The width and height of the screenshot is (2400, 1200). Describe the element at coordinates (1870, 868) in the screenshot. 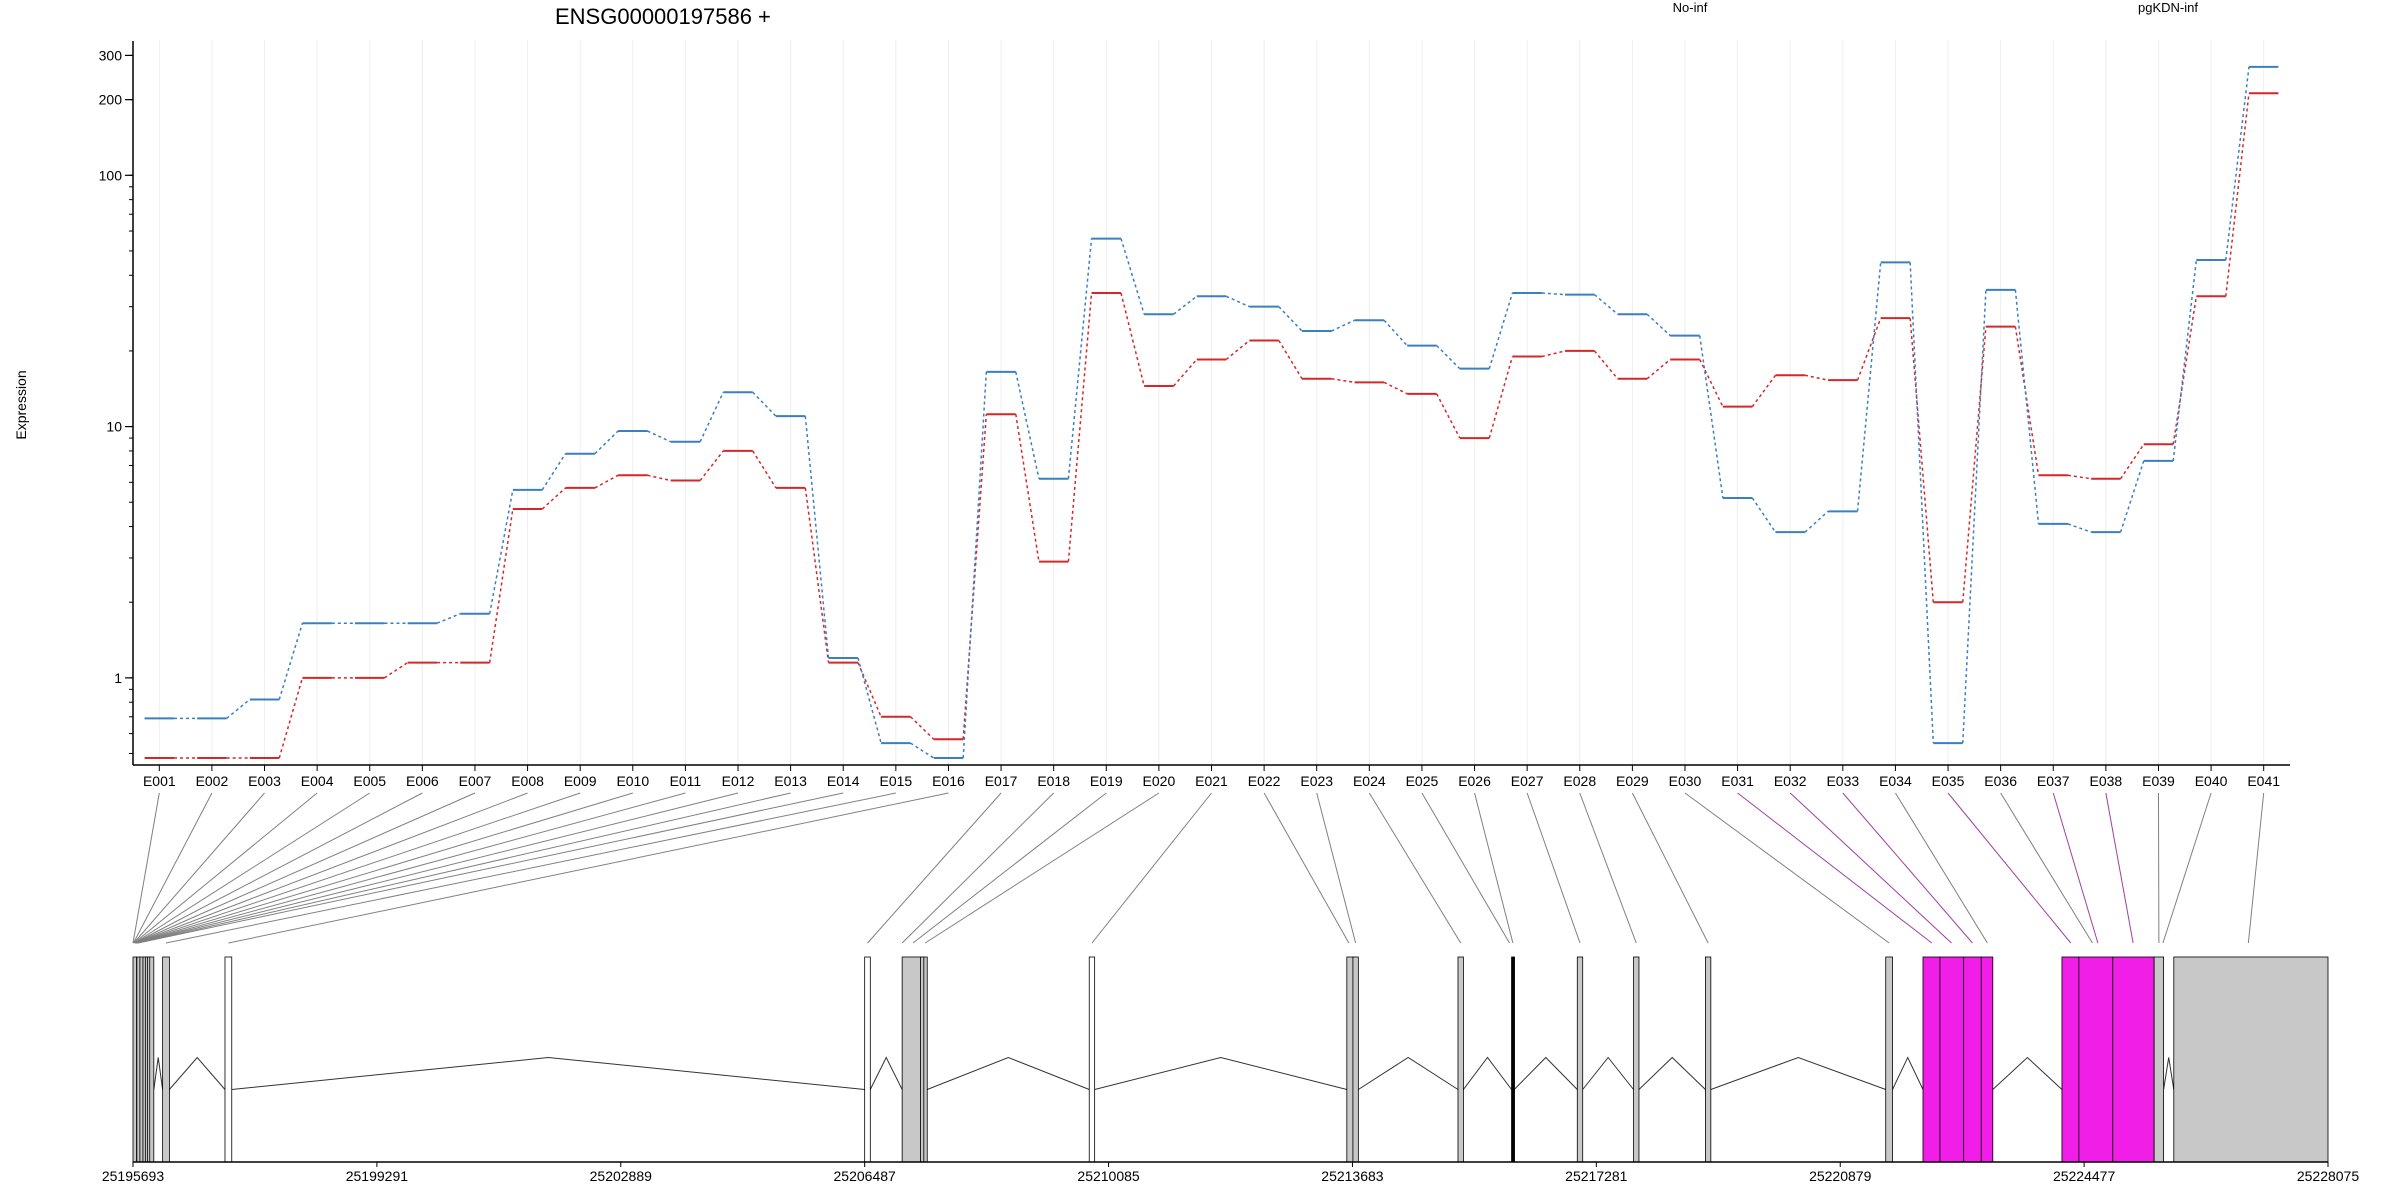

I see `connector-e032` at that location.